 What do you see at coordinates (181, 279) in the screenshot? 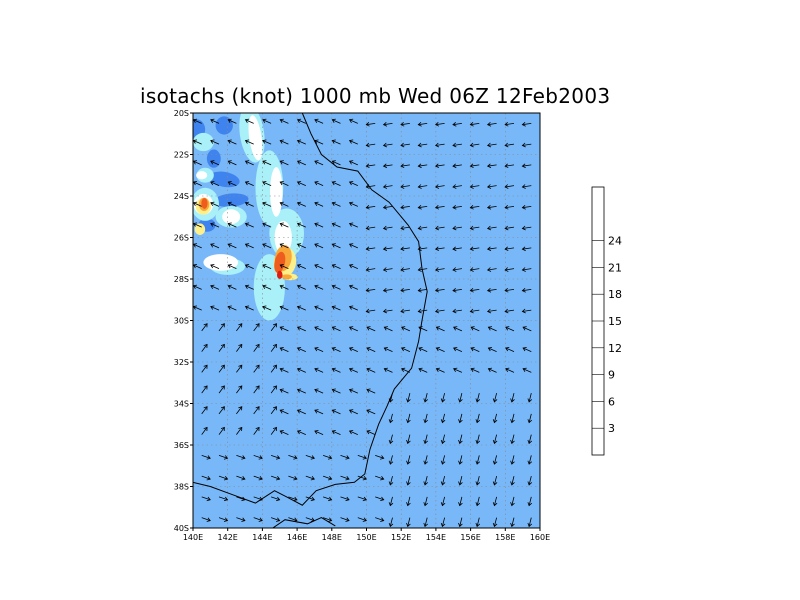
I see `y-tick-label: 28S` at bounding box center [181, 279].